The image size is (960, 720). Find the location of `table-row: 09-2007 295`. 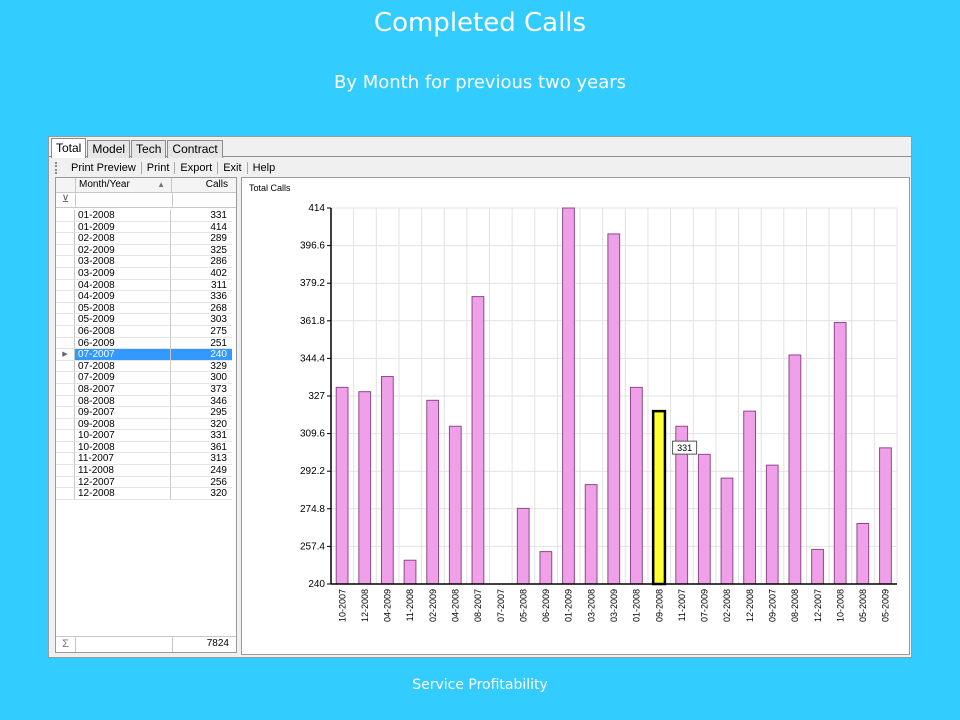

table-row: 09-2007 295 is located at coordinates (146, 413).